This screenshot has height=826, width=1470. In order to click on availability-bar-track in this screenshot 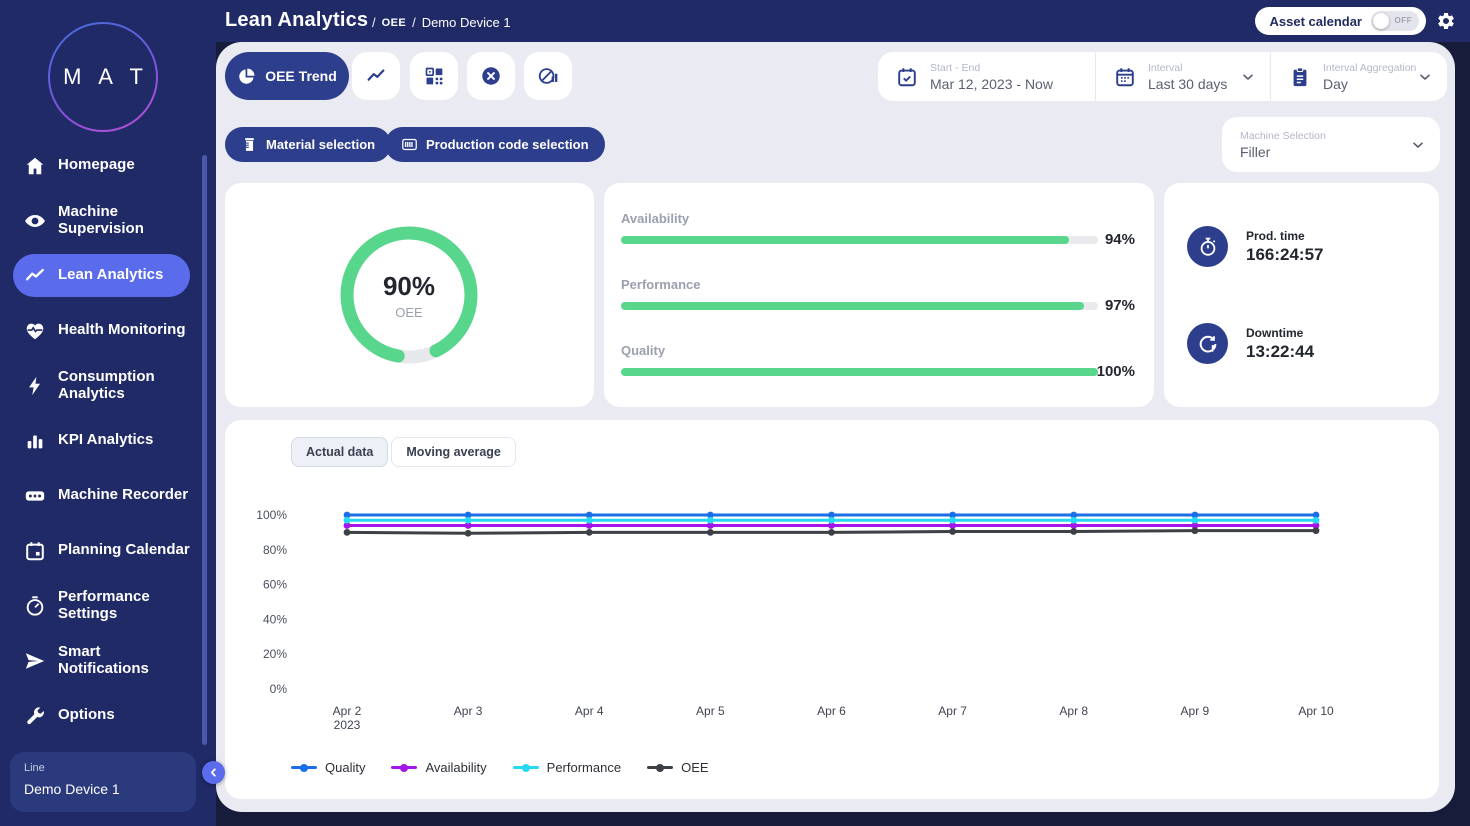, I will do `click(859, 240)`.